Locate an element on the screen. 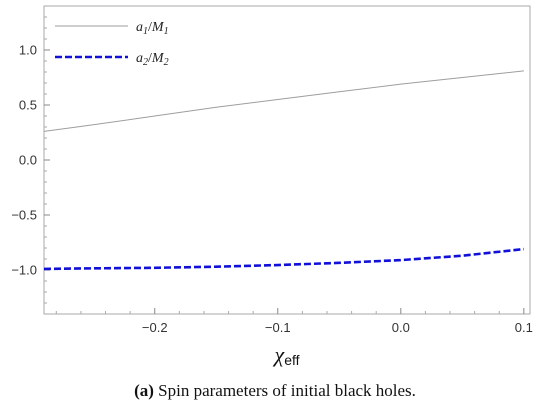 This screenshot has width=550, height=409. caption-tag: (a) is located at coordinates (144, 390).